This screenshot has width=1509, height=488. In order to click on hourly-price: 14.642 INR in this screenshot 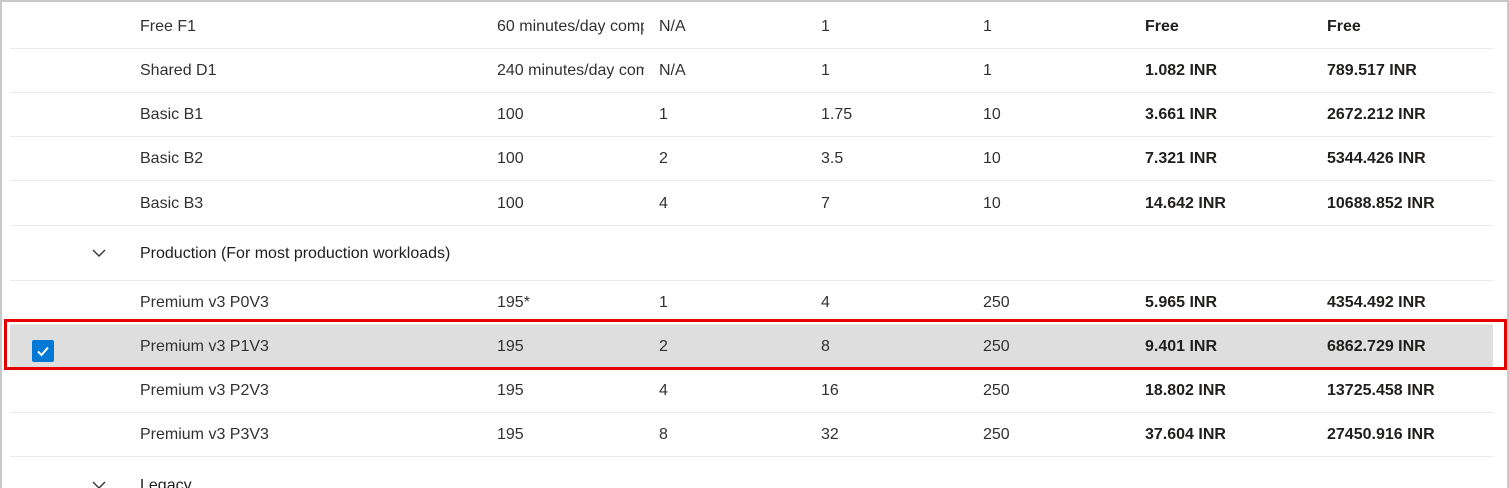, I will do `click(1185, 203)`.